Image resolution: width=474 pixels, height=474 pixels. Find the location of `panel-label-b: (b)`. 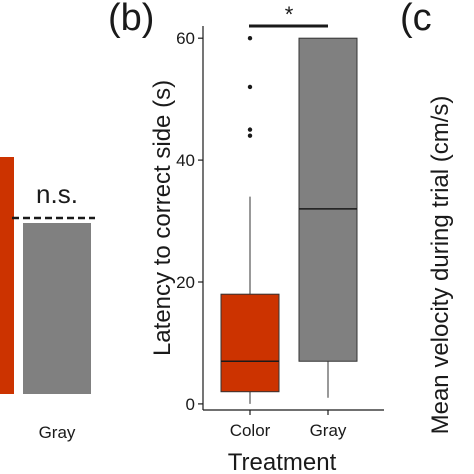

panel-label-b: (b) is located at coordinates (131, 19).